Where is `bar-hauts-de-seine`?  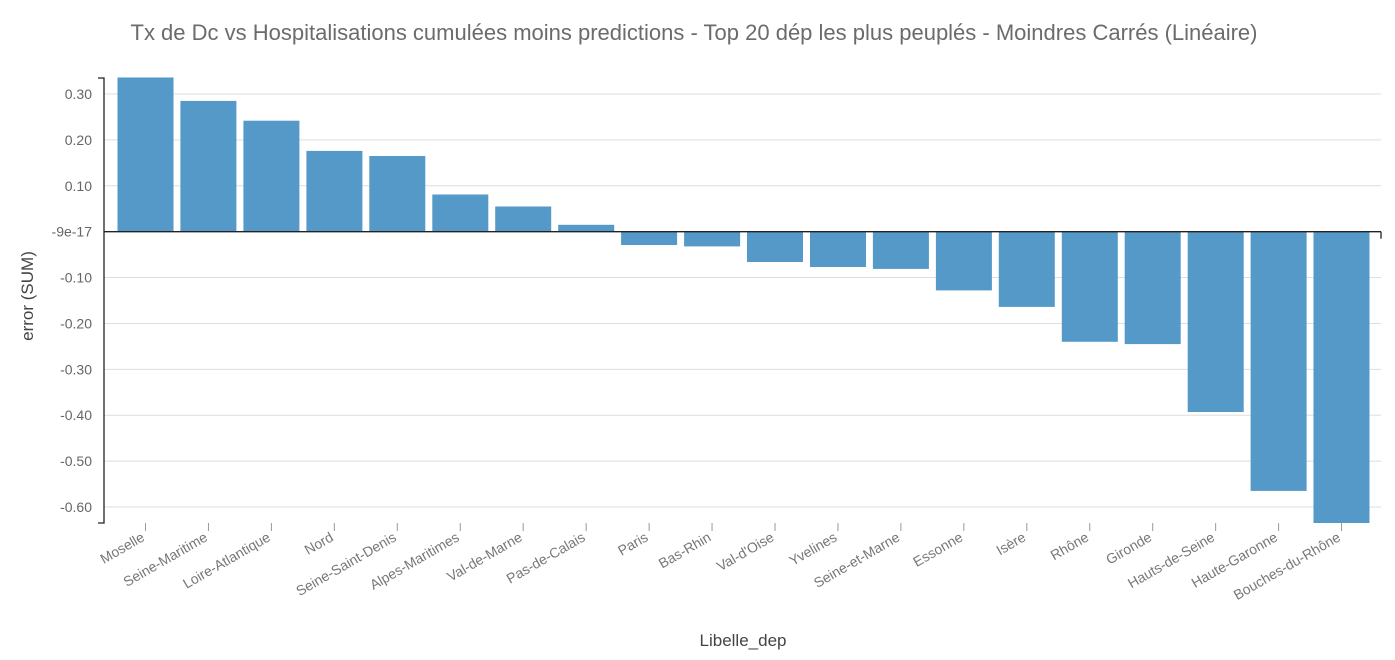
bar-hauts-de-seine is located at coordinates (1215, 321).